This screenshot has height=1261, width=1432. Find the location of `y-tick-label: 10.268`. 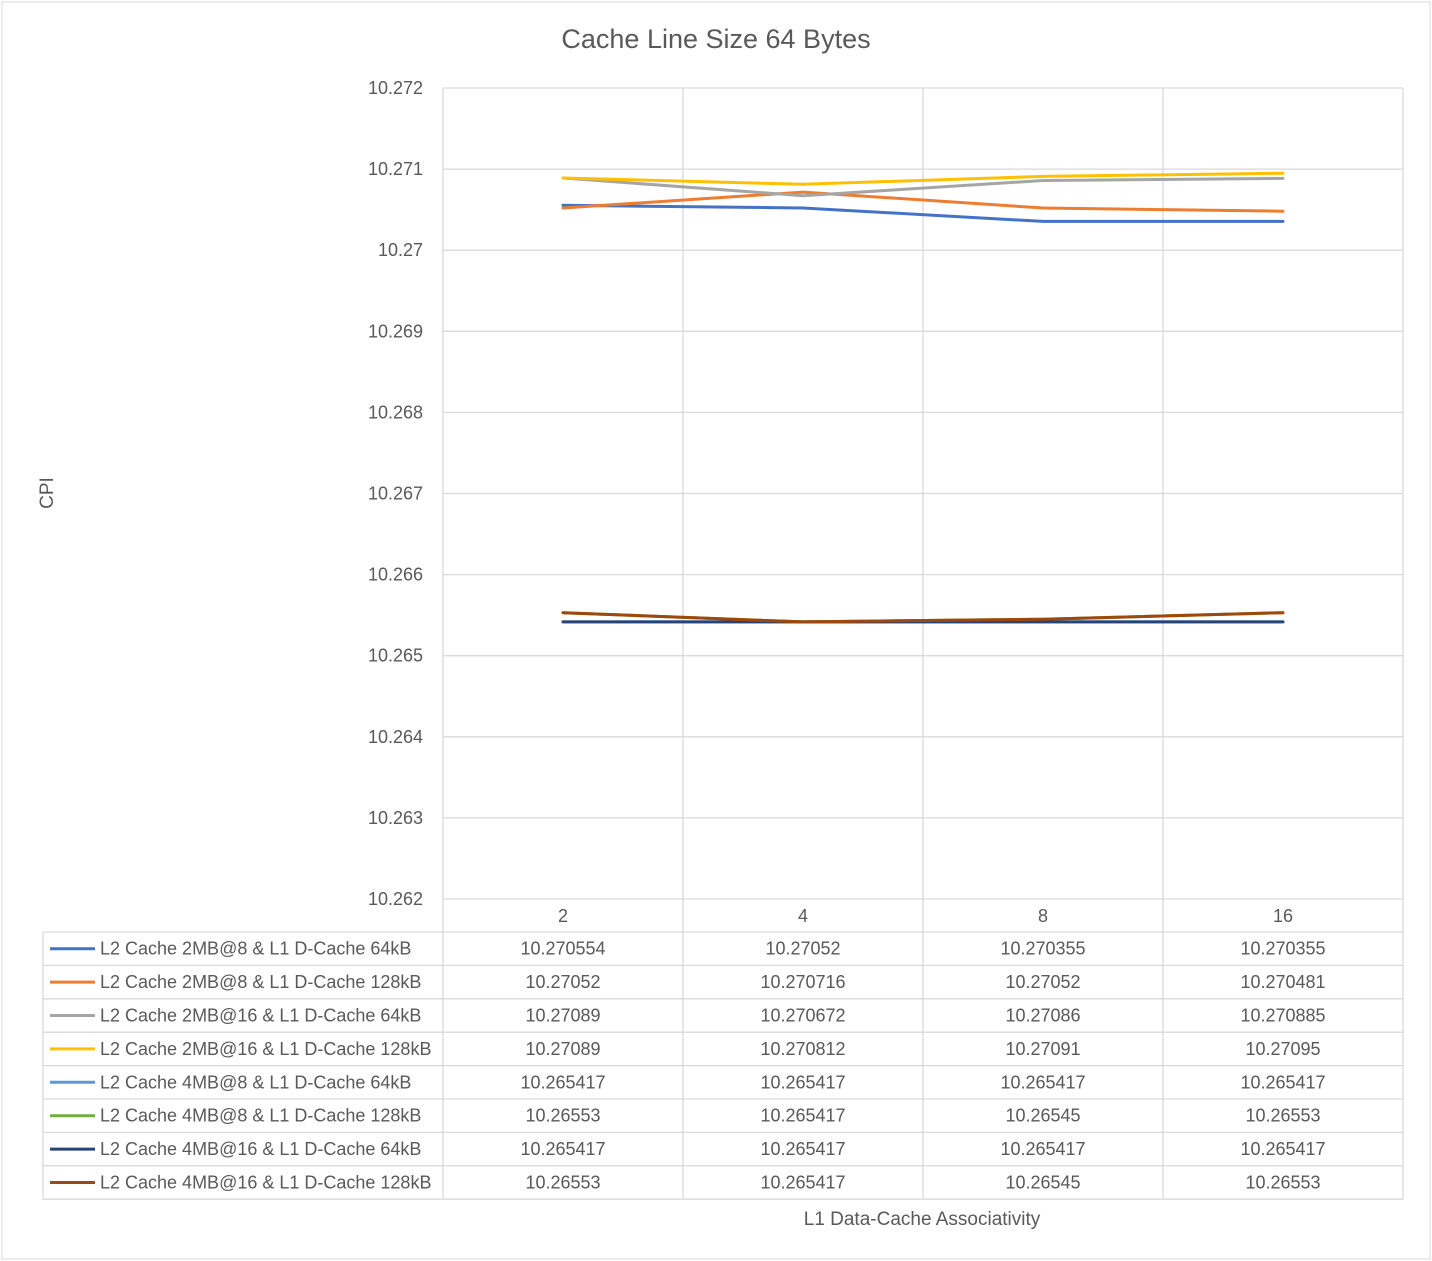

y-tick-label: 10.268 is located at coordinates (395, 412).